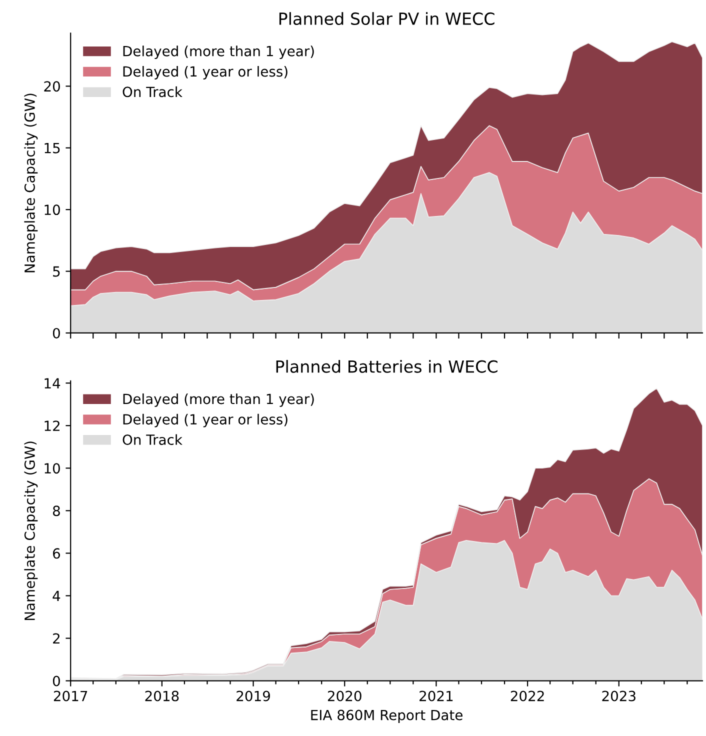  Describe the element at coordinates (52, 383) in the screenshot. I see `y-tick-label: 14` at that location.